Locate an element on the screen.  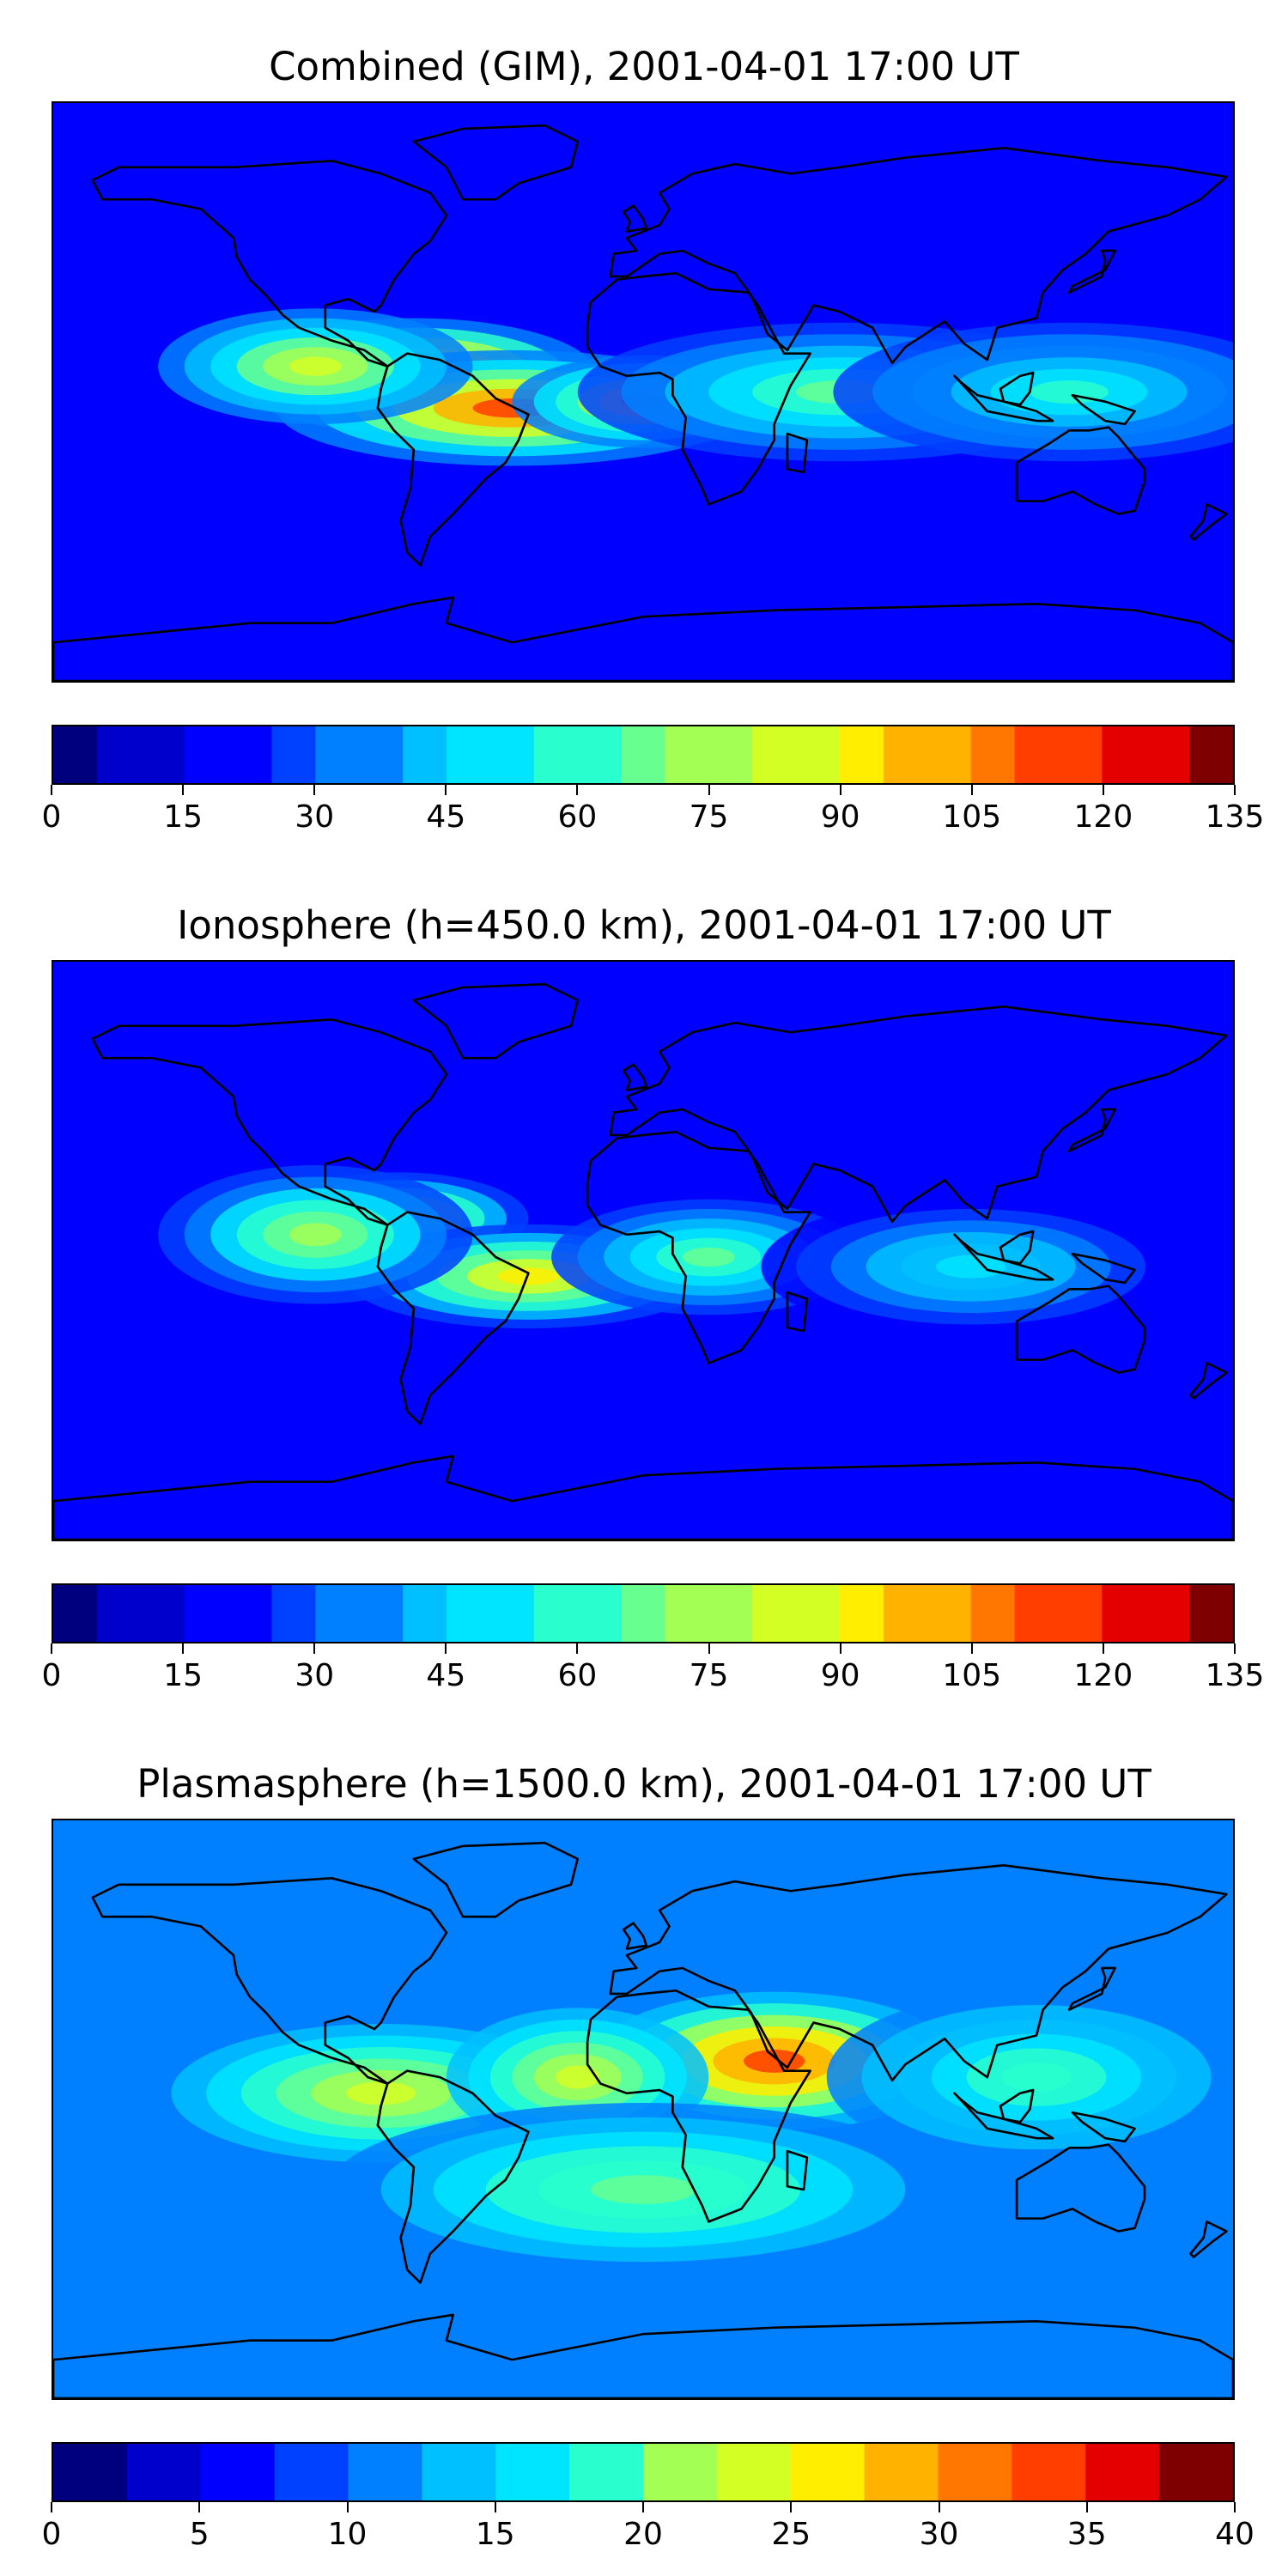
panel-1-title: Combined (GIM), 2001-04-01 17:00 UT is located at coordinates (644, 66).